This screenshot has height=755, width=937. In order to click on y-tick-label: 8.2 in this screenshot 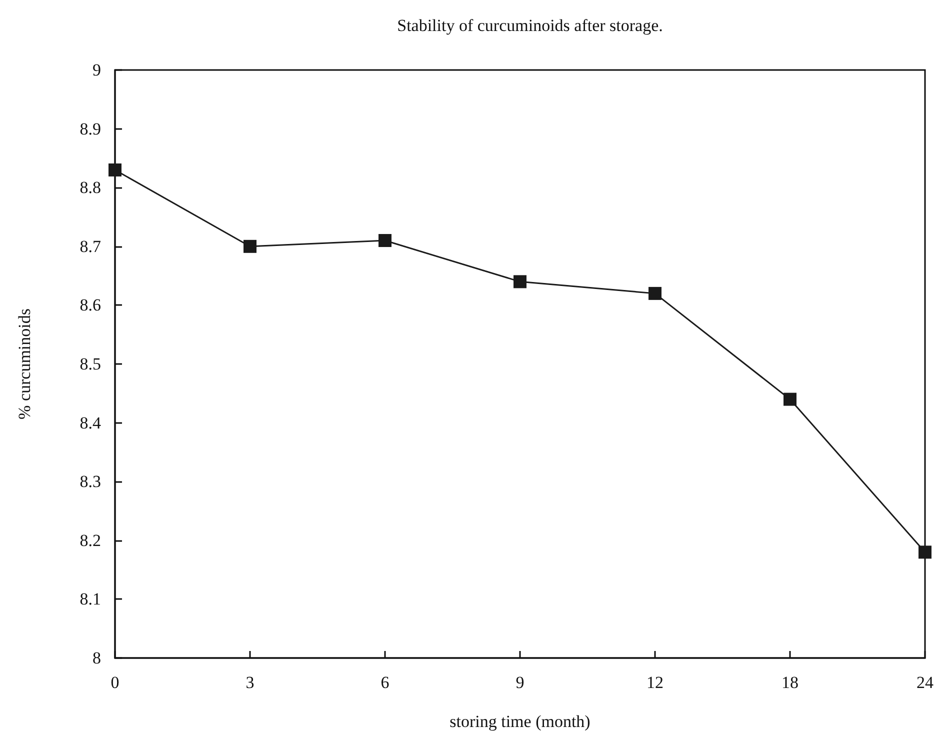, I will do `click(90, 540)`.